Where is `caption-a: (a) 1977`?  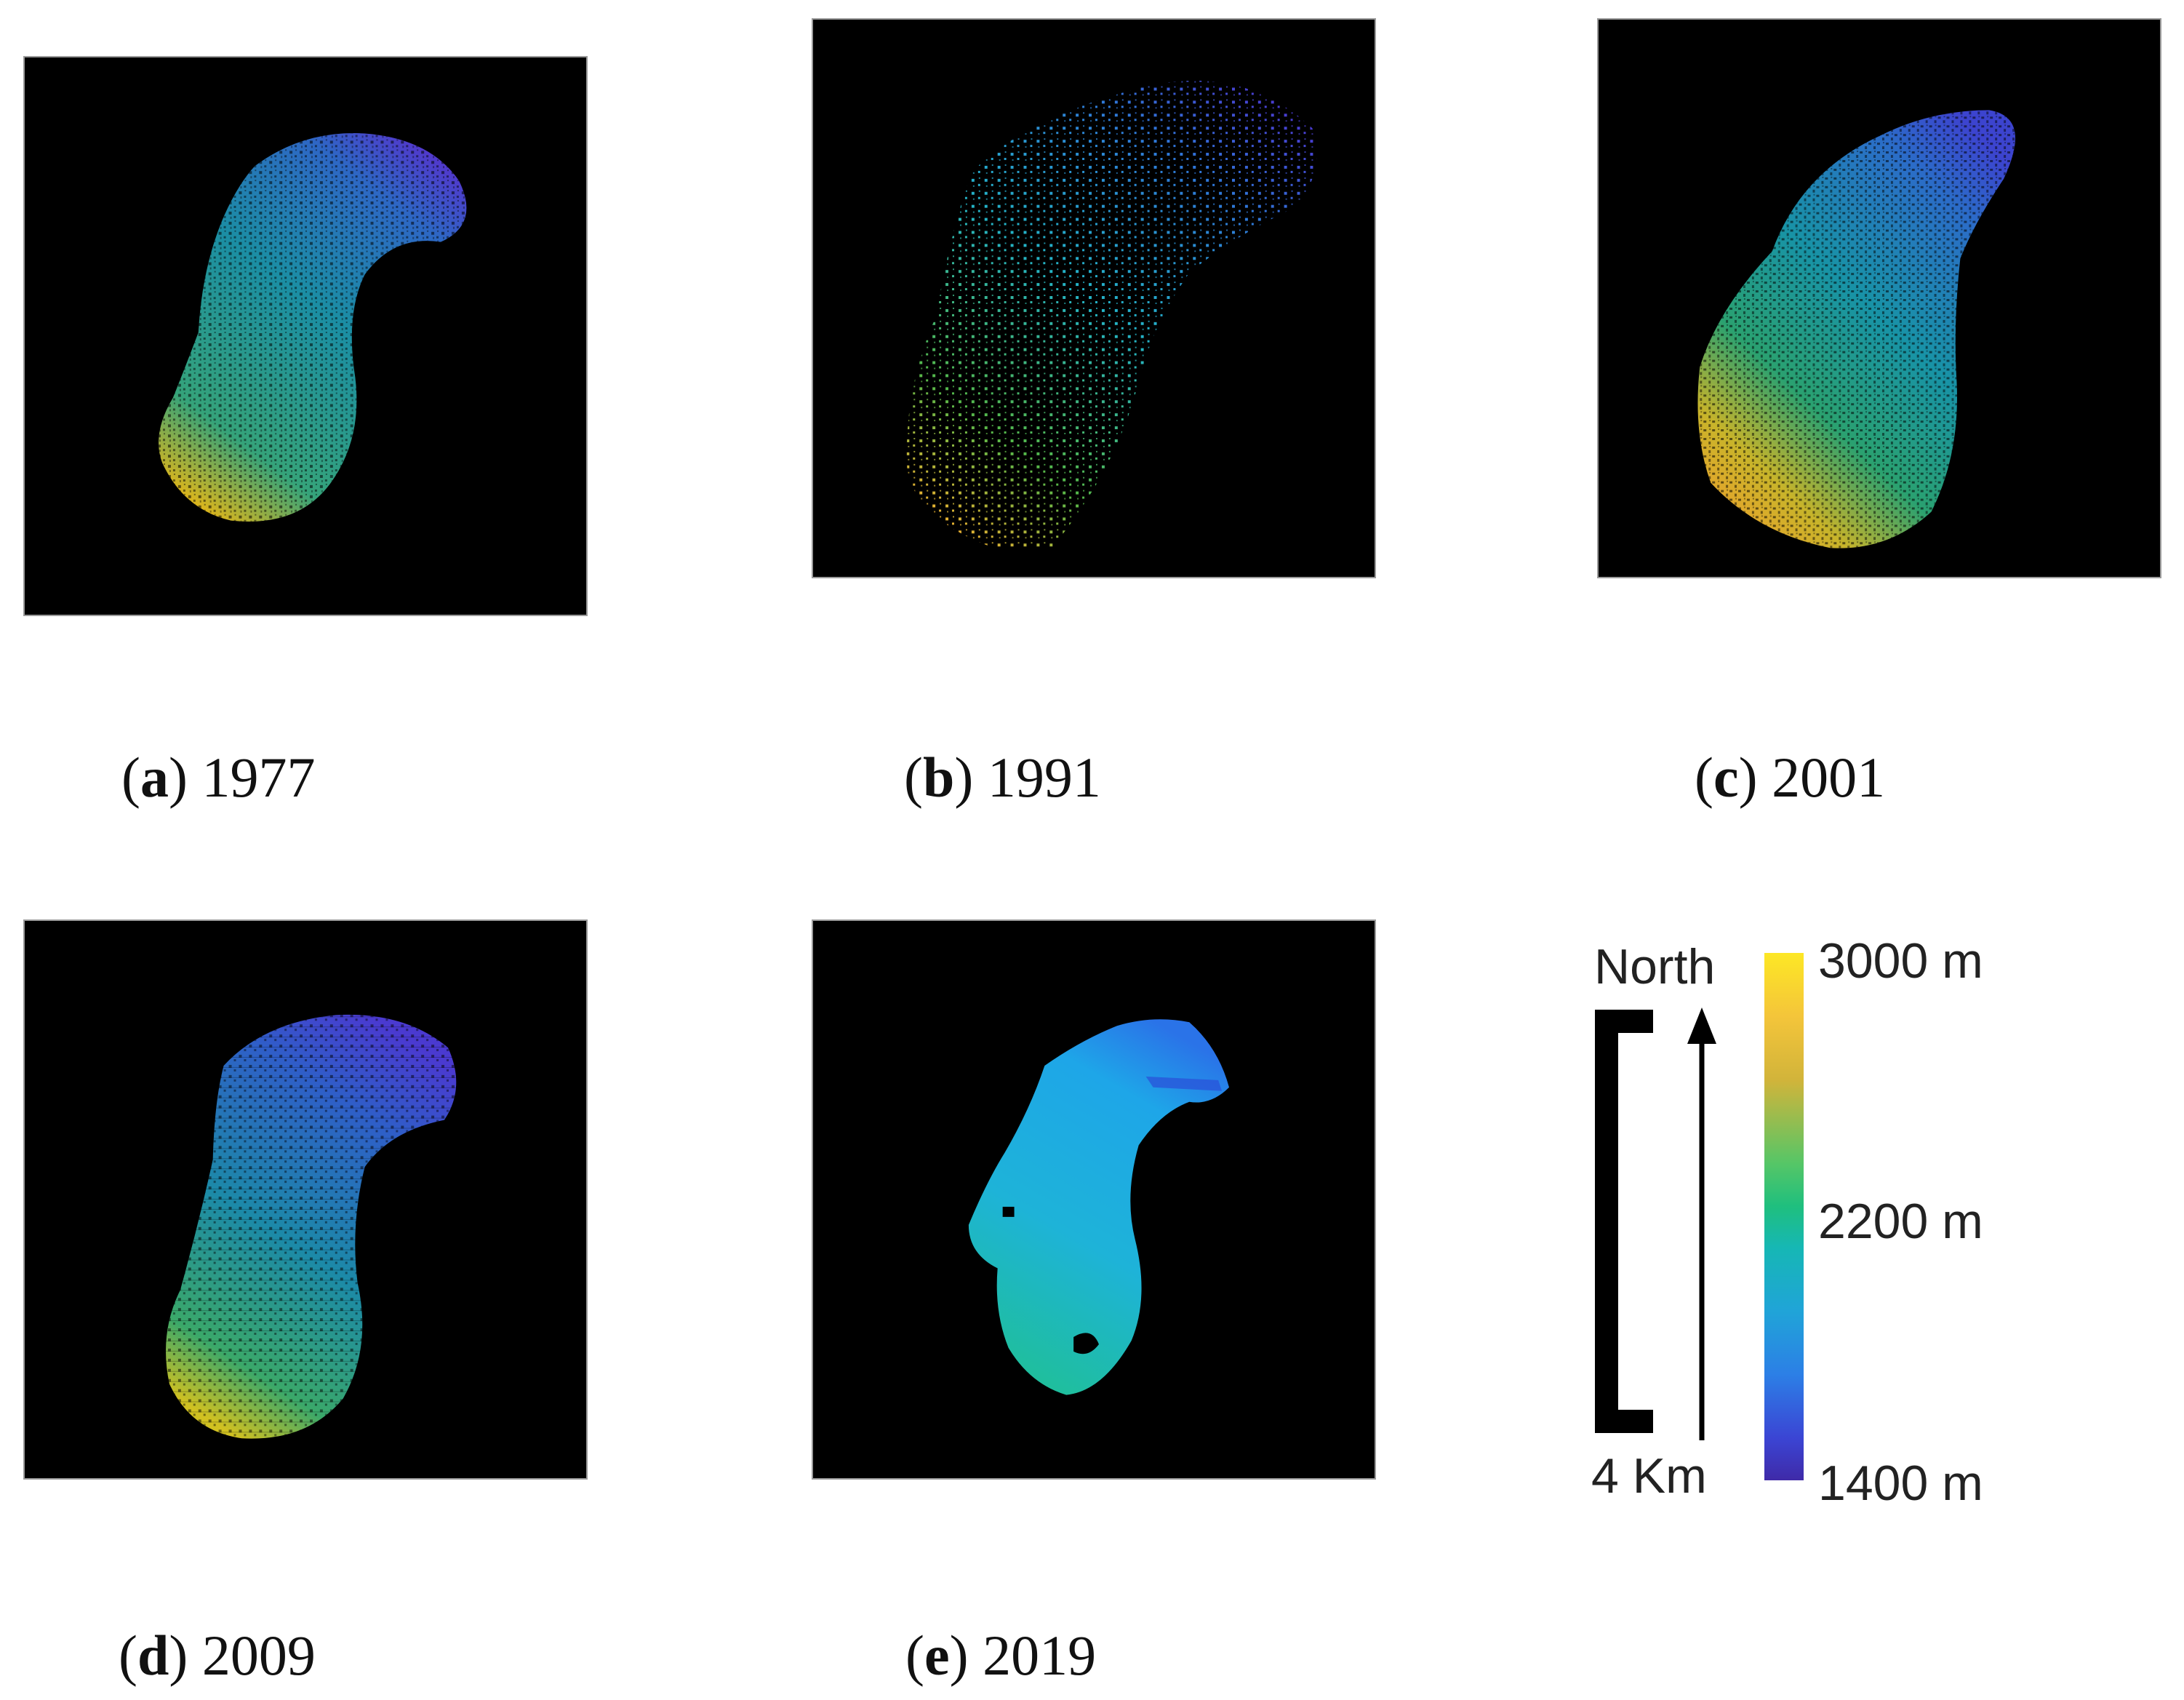 caption-a: (a) 1977 is located at coordinates (218, 777).